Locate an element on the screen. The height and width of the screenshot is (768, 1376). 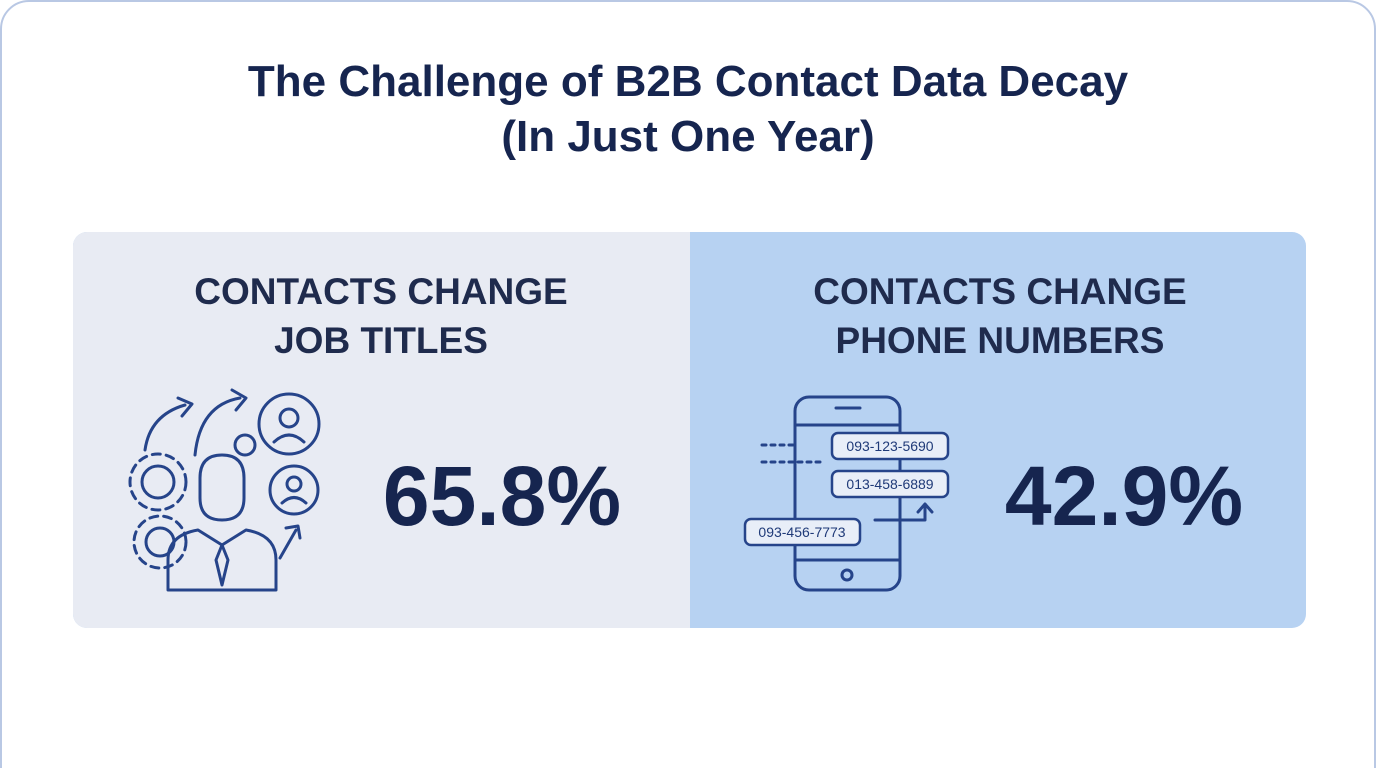
title-line: (In Just One Year) is located at coordinates (687, 136).